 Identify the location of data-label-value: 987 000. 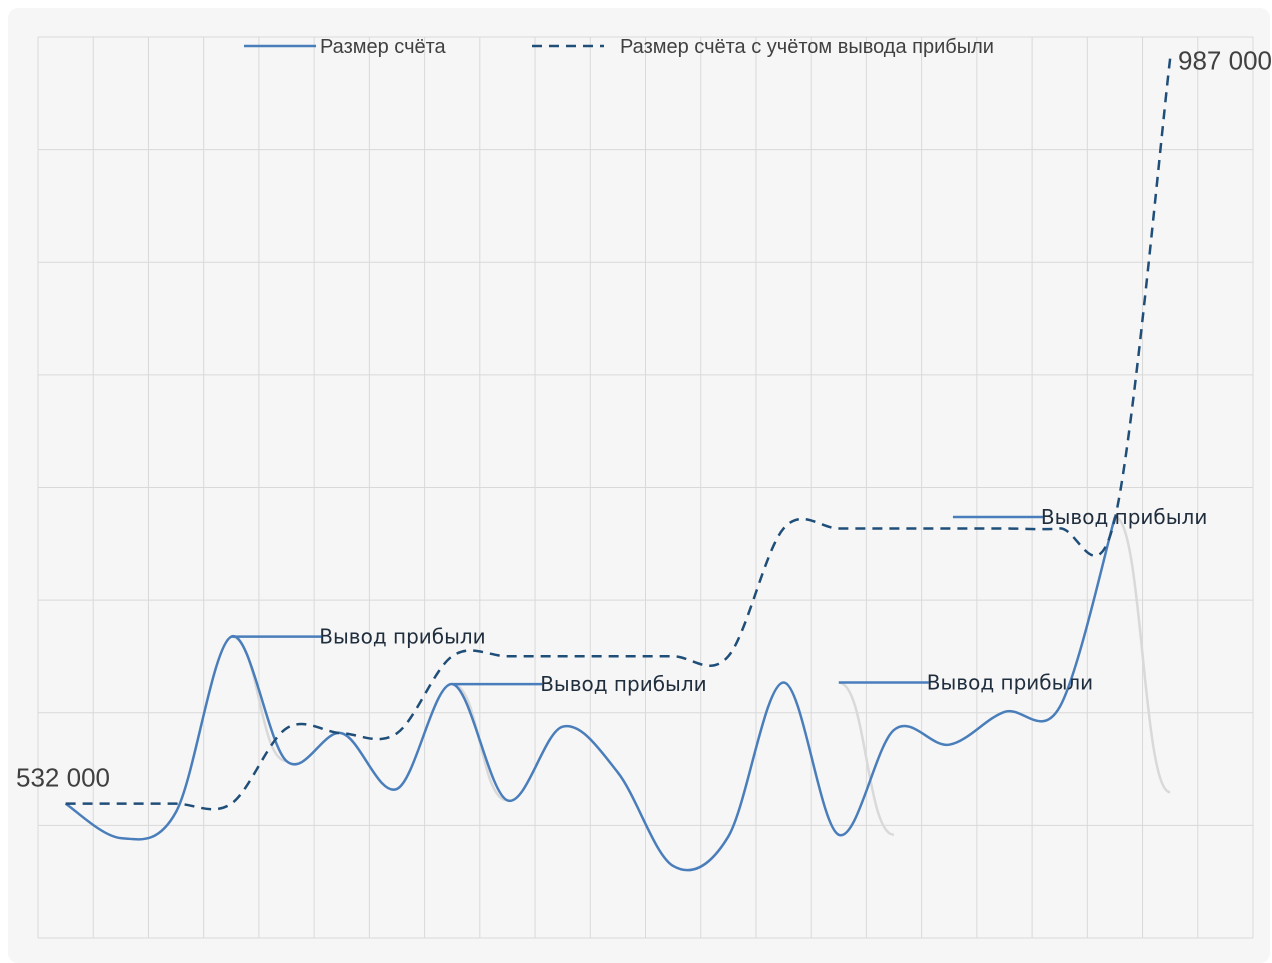
(1225, 60).